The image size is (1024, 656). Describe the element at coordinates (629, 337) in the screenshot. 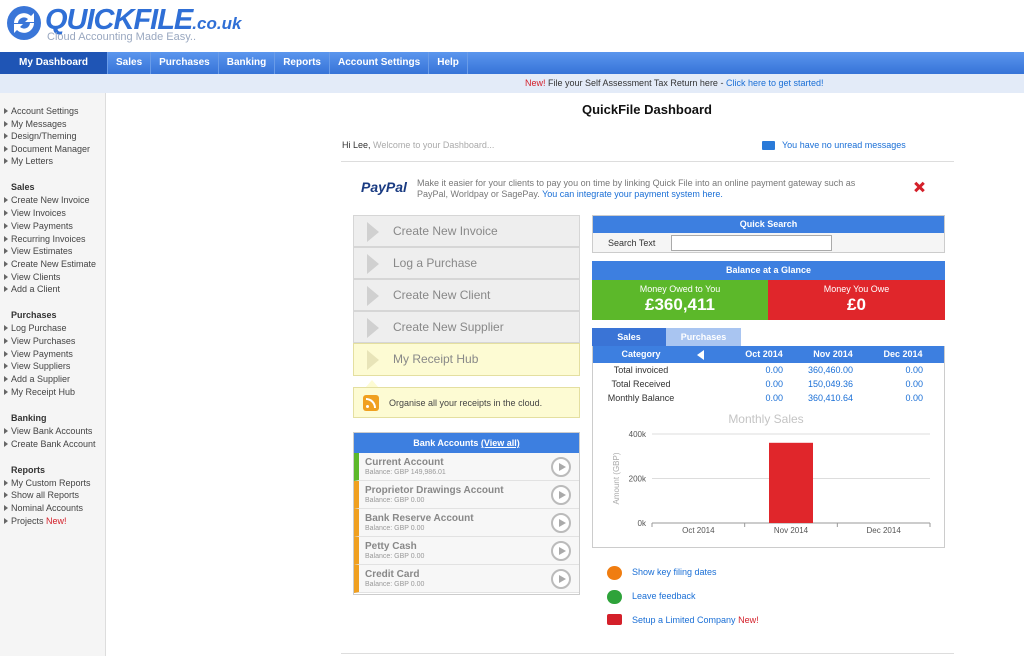

I see `tab-sales: Sales` at that location.